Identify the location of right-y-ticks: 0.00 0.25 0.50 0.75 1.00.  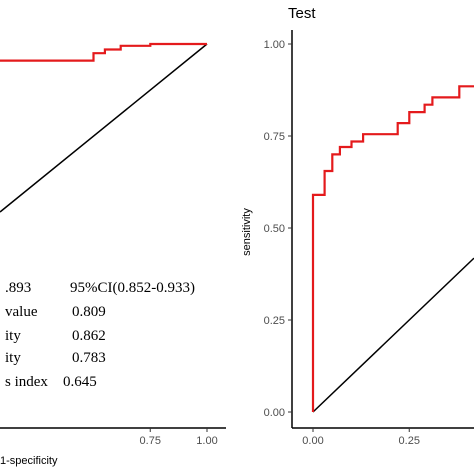
(278, 229).